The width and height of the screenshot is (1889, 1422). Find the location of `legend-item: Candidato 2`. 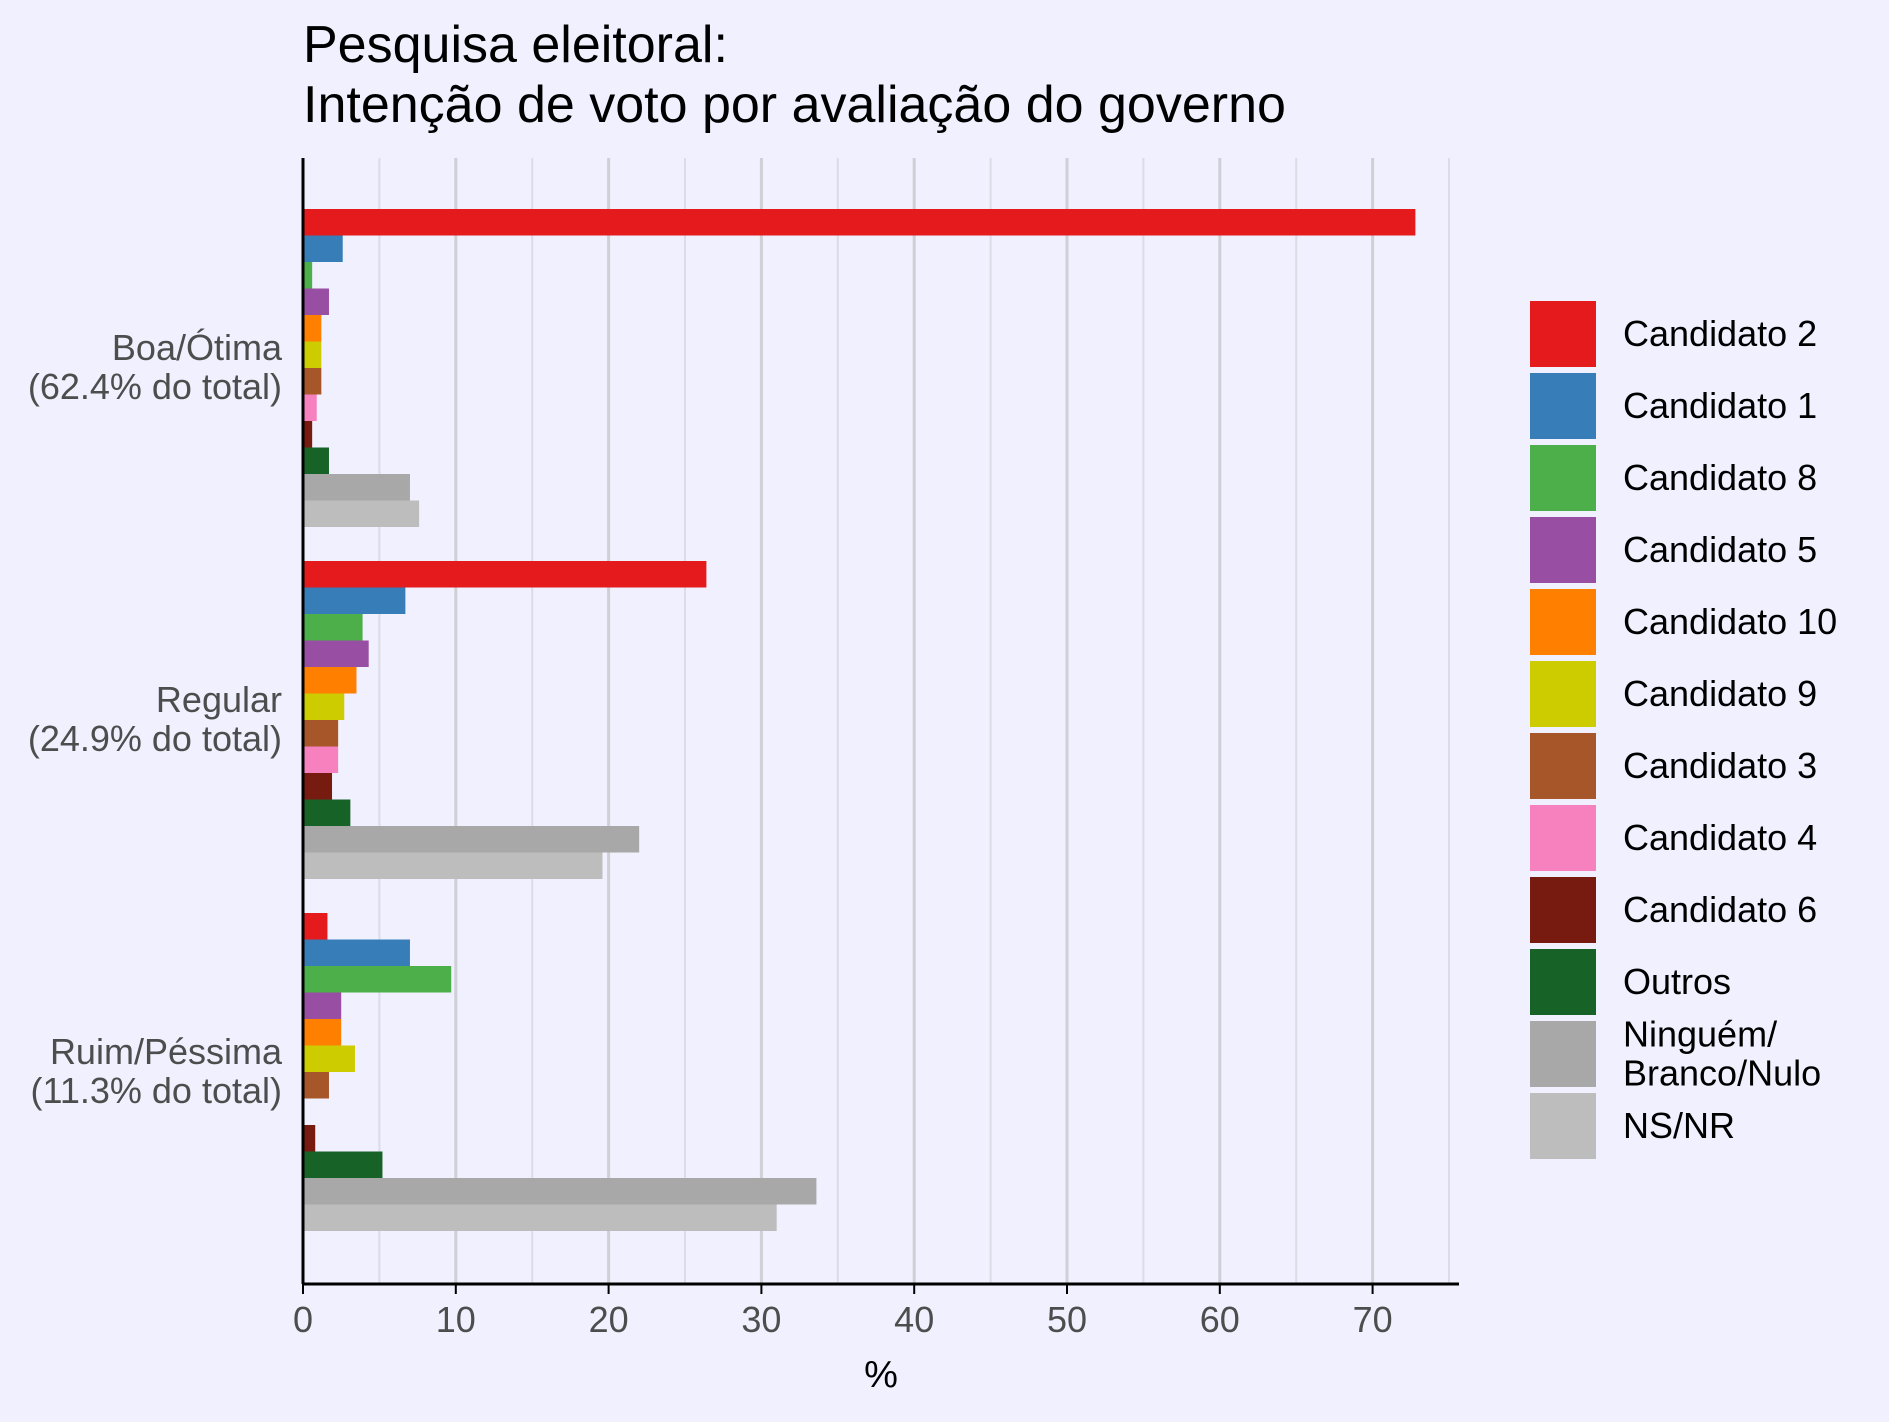

legend-item: Candidato 2 is located at coordinates (1673, 334).